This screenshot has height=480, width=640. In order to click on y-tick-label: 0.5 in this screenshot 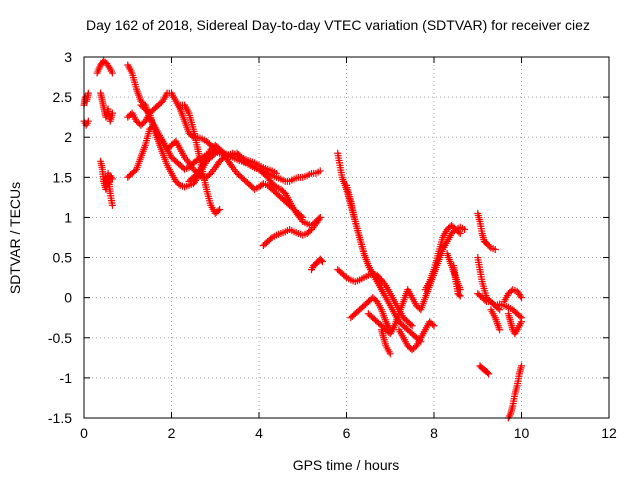, I will do `click(63, 258)`.